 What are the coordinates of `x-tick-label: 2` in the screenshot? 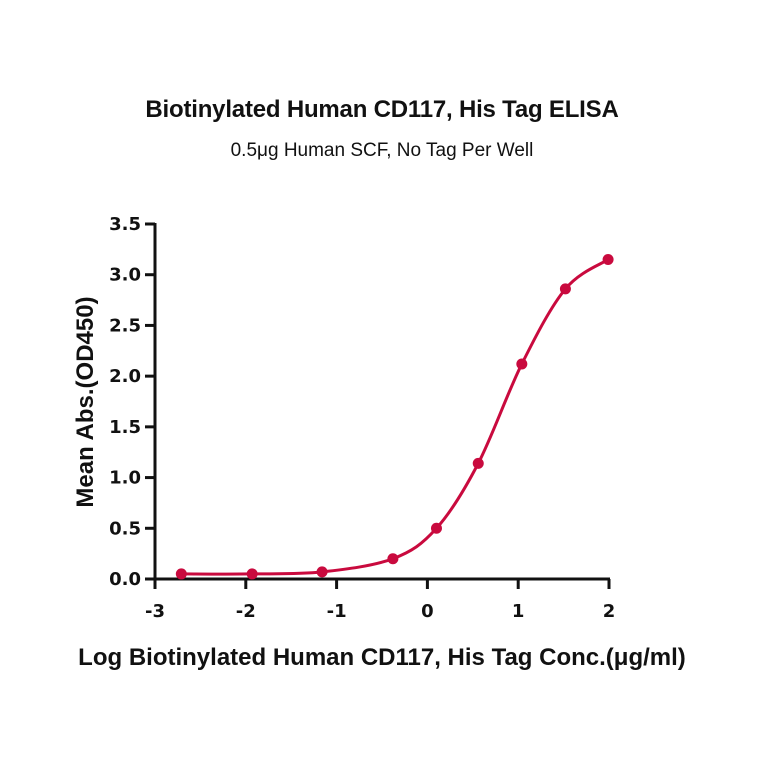 It's located at (609, 611).